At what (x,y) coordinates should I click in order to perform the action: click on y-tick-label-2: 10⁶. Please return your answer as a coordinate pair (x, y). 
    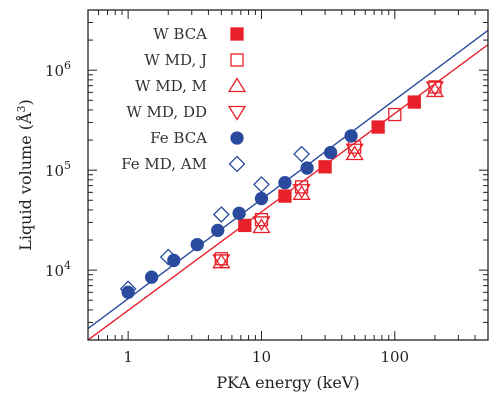
    Looking at the image, I should click on (58, 69).